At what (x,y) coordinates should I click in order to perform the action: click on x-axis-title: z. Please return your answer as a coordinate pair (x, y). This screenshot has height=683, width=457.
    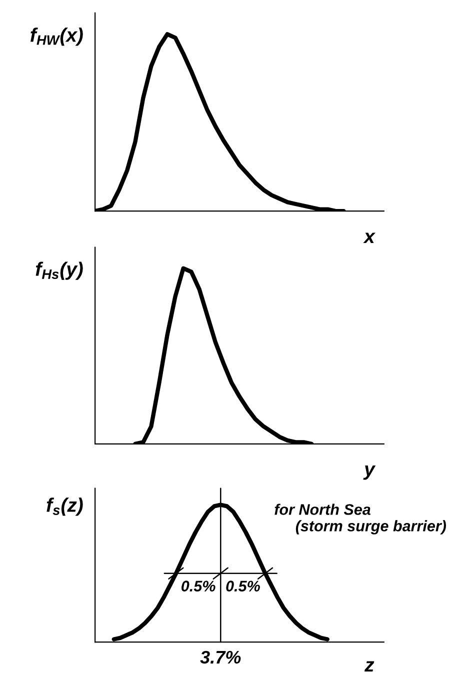
    Looking at the image, I should click on (369, 666).